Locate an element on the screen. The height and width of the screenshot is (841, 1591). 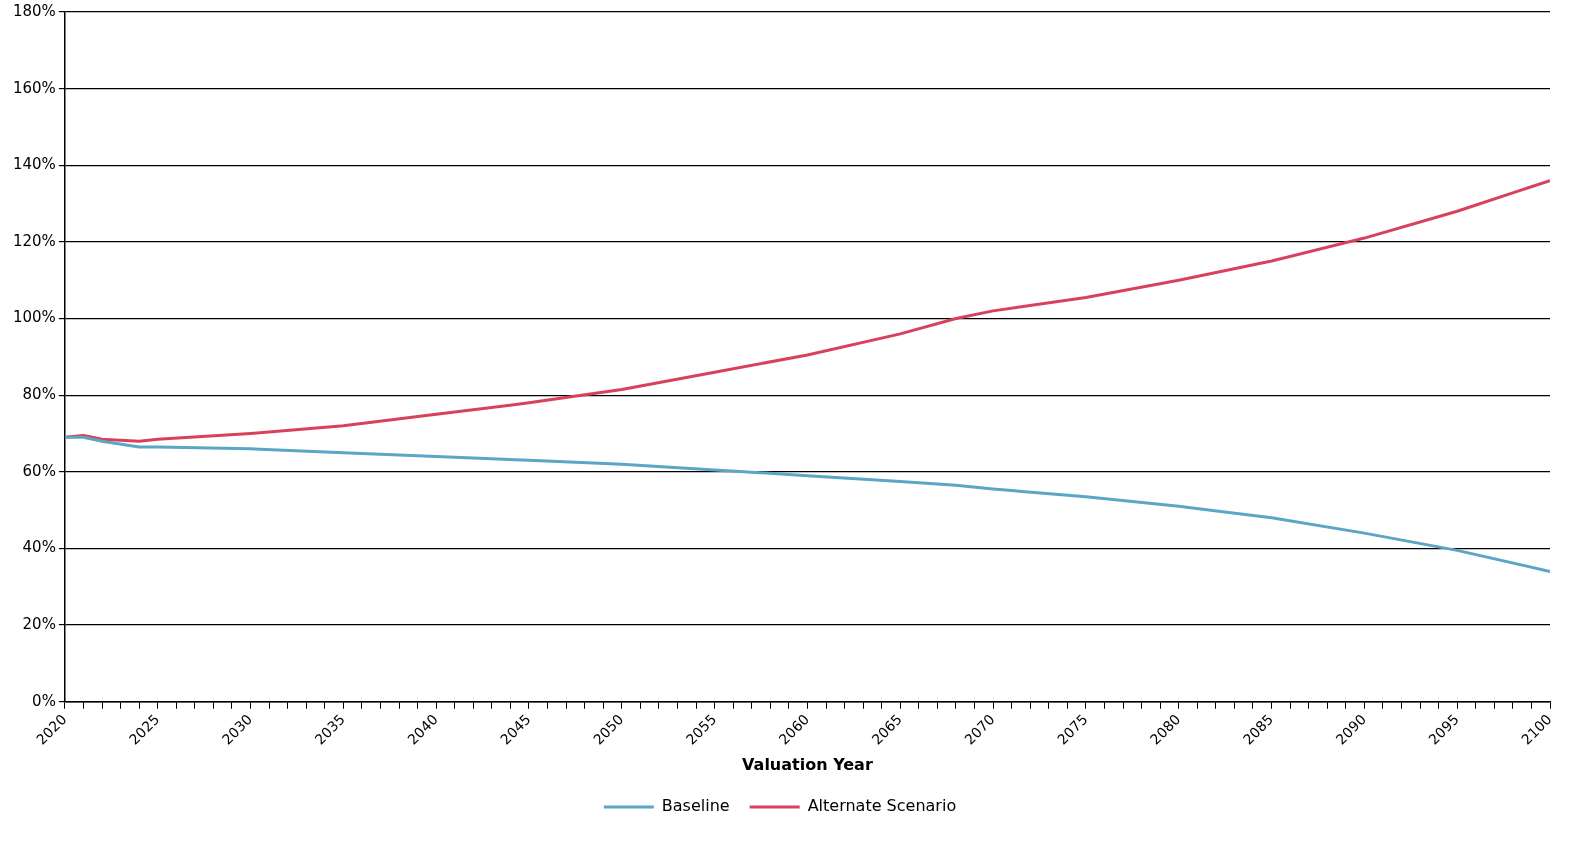
y-tick-label: 120% is located at coordinates (34, 240).